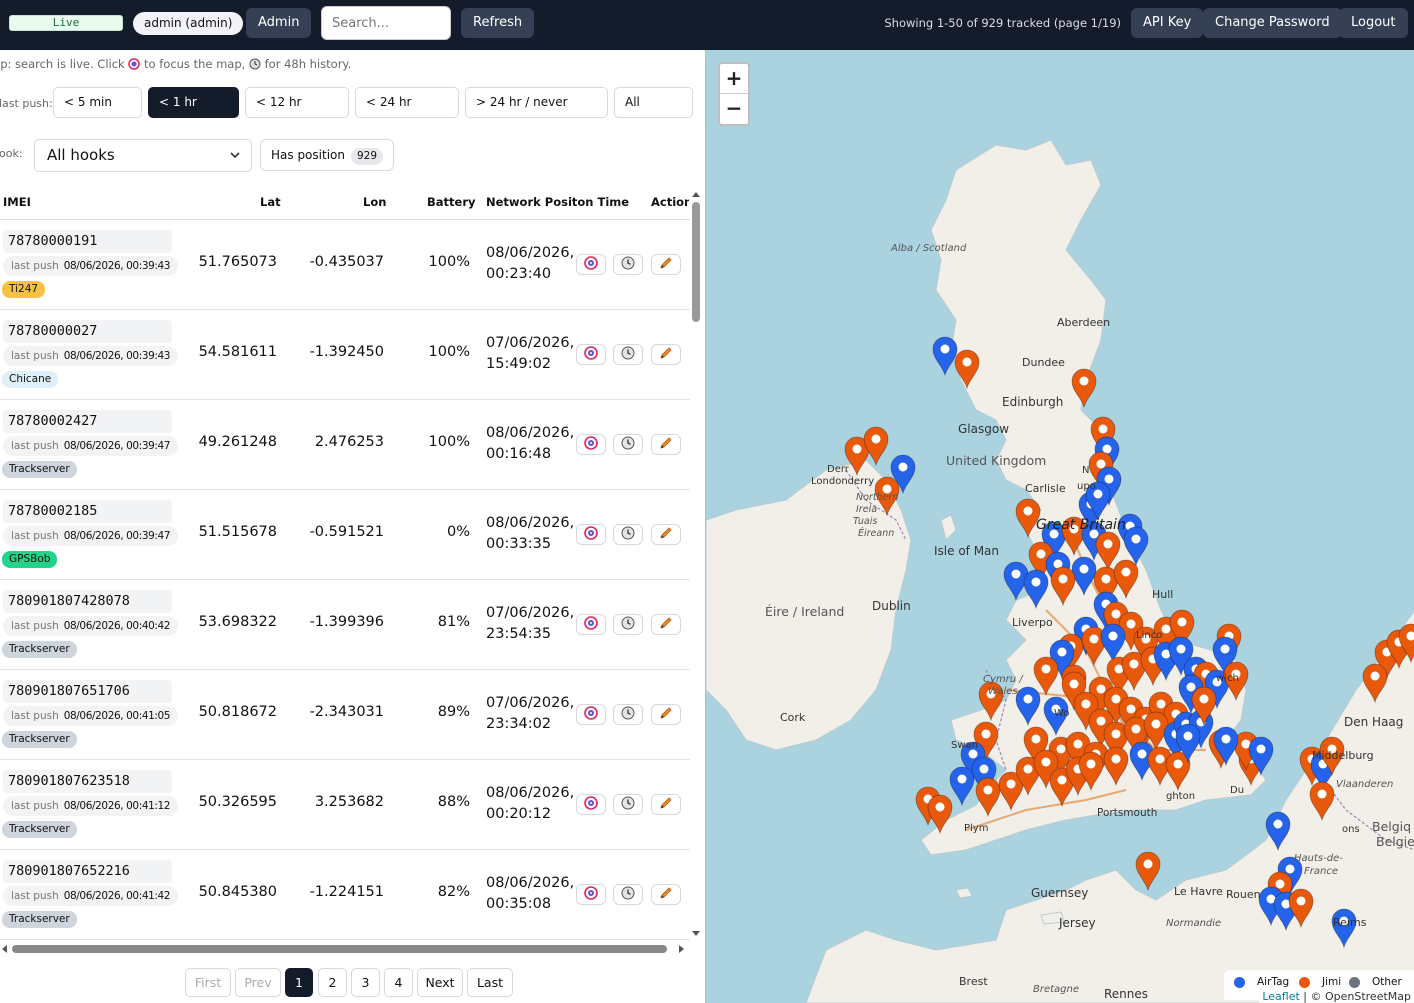  I want to click on col-network-time: Network Positon Time, so click(558, 202).